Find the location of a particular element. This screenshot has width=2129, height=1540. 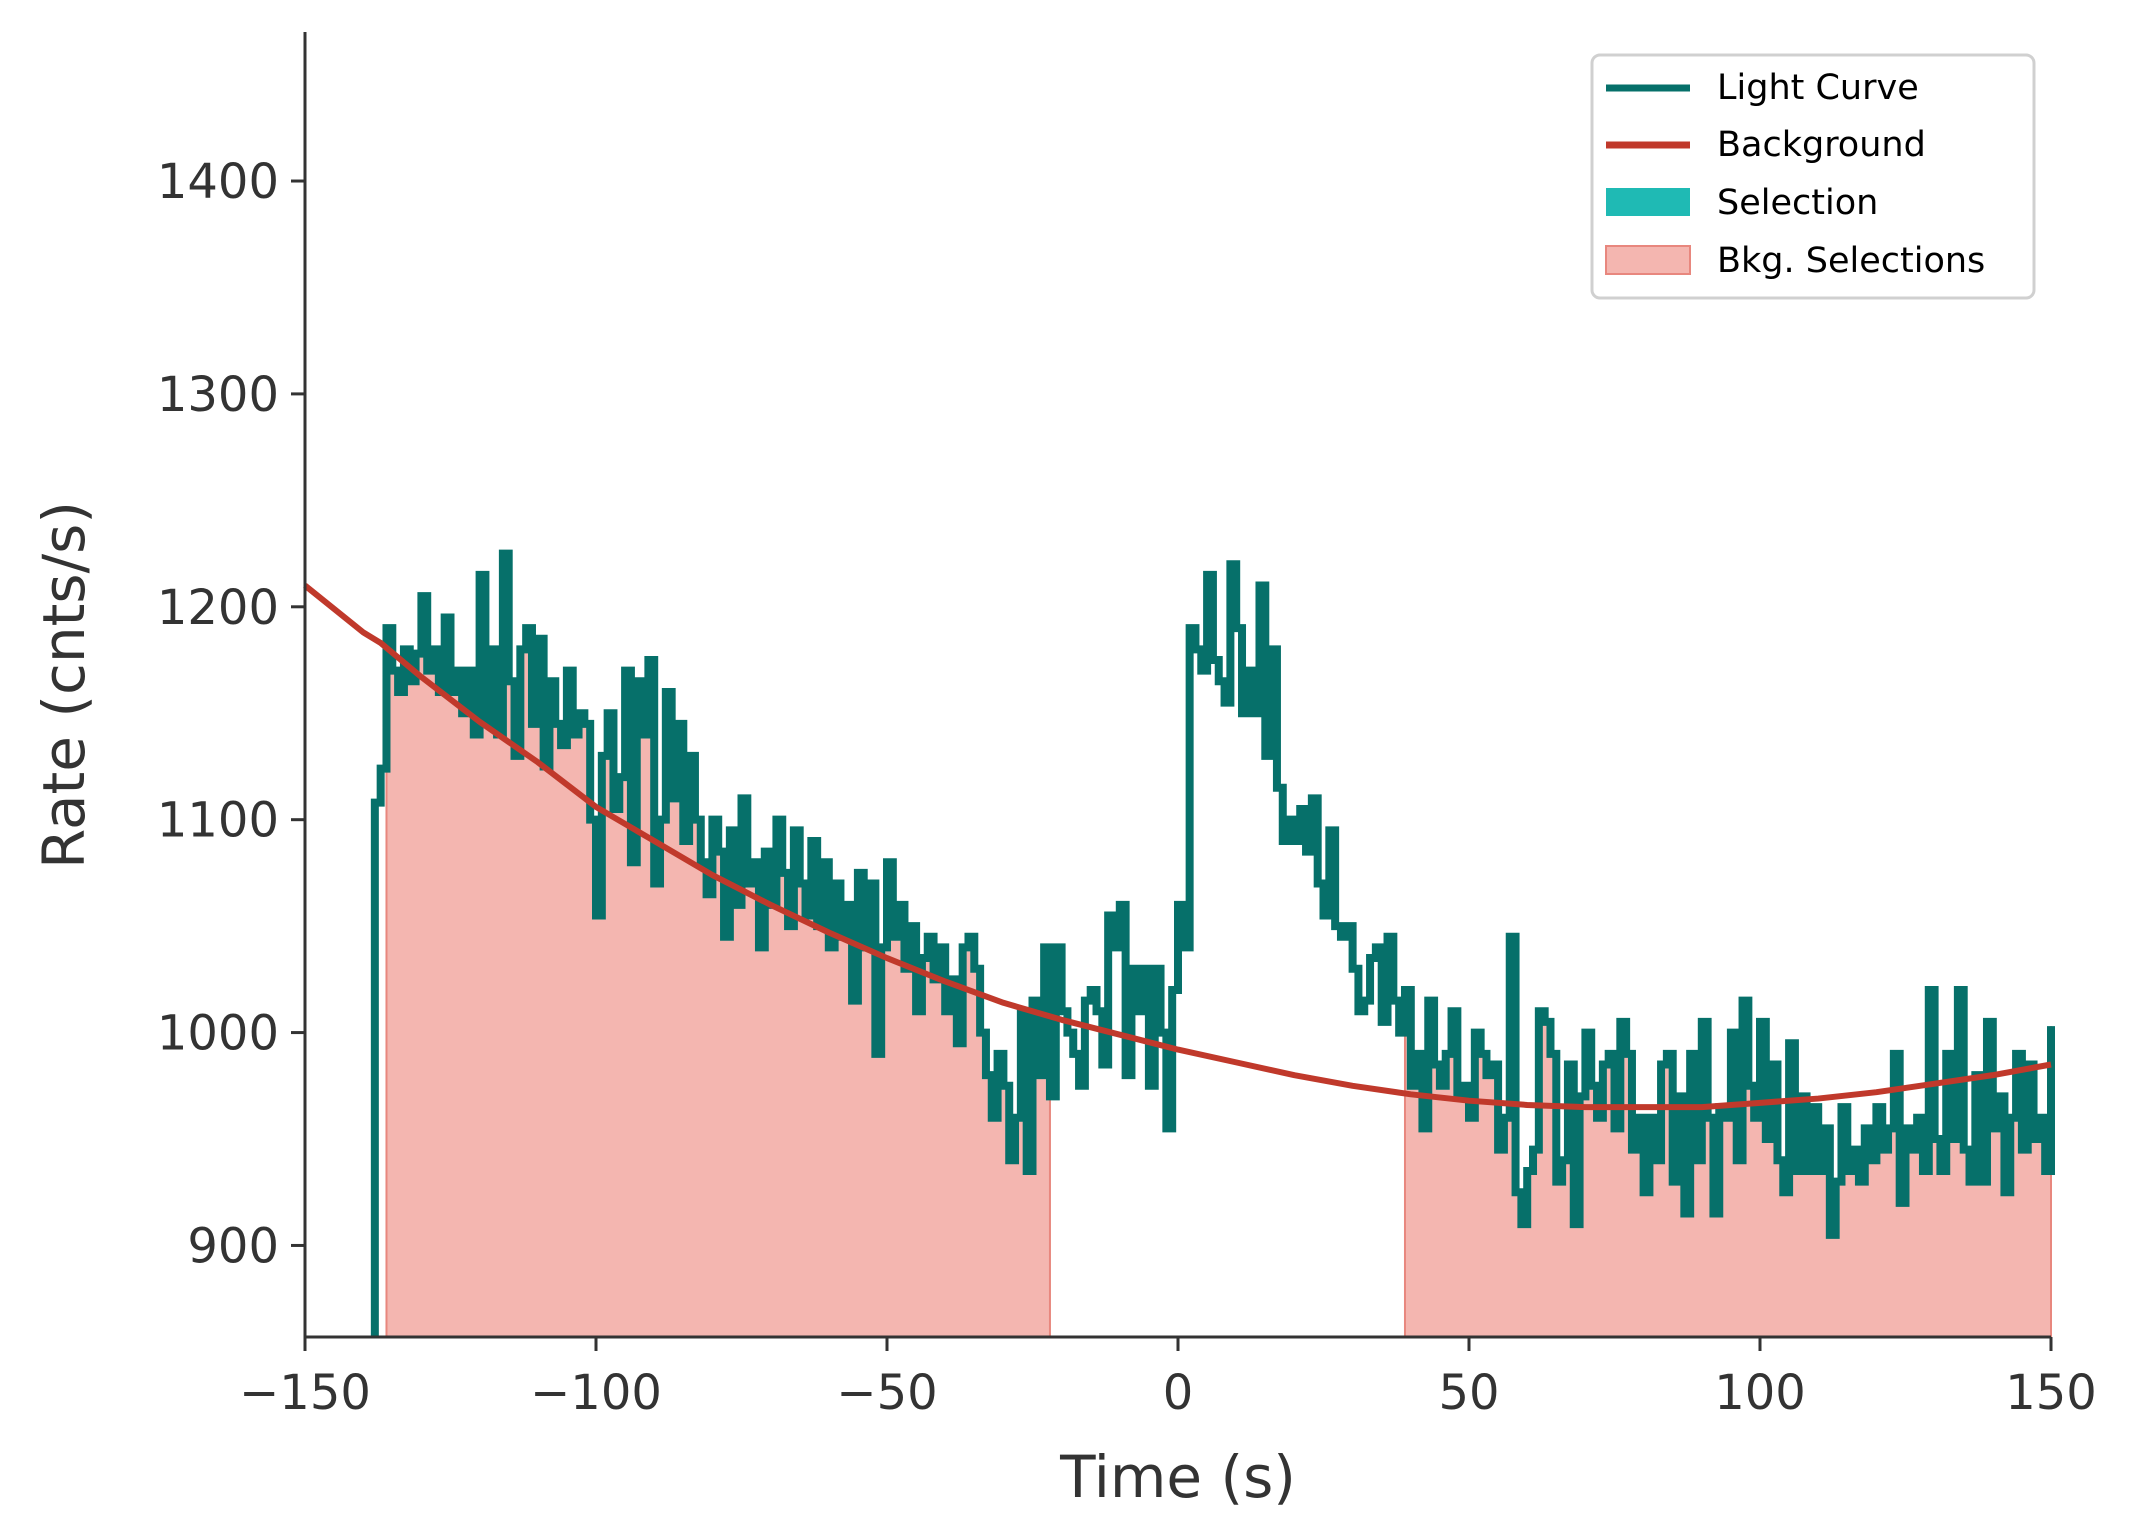

y-tick-label: 1300 is located at coordinates (218, 395).